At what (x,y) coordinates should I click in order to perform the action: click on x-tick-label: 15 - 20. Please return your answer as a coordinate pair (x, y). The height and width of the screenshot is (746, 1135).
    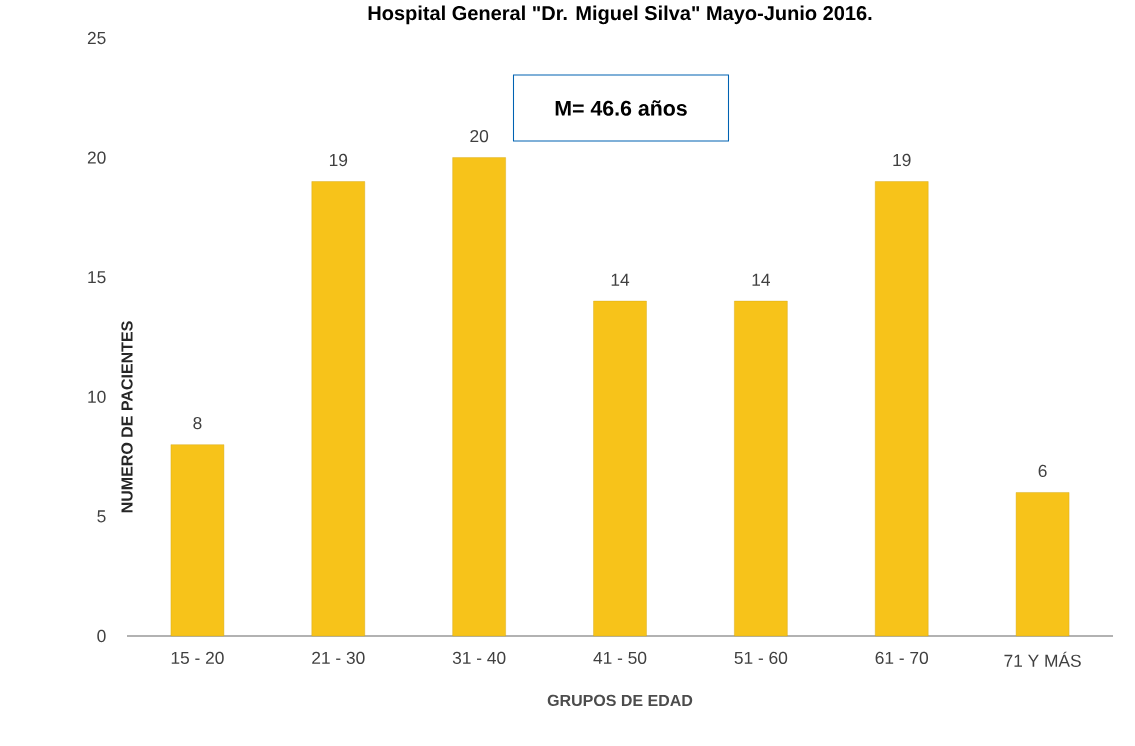
    Looking at the image, I should click on (197, 658).